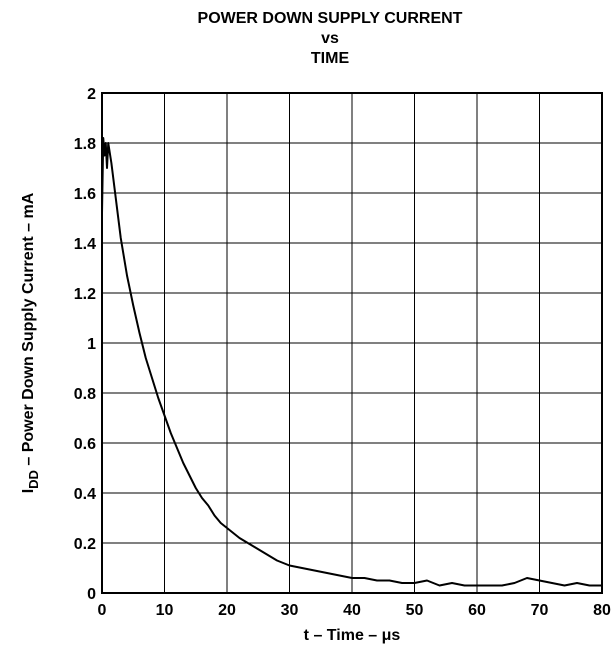 This screenshot has width=614, height=654. What do you see at coordinates (352, 635) in the screenshot?
I see `x-axis-label: t – Time – μs` at bounding box center [352, 635].